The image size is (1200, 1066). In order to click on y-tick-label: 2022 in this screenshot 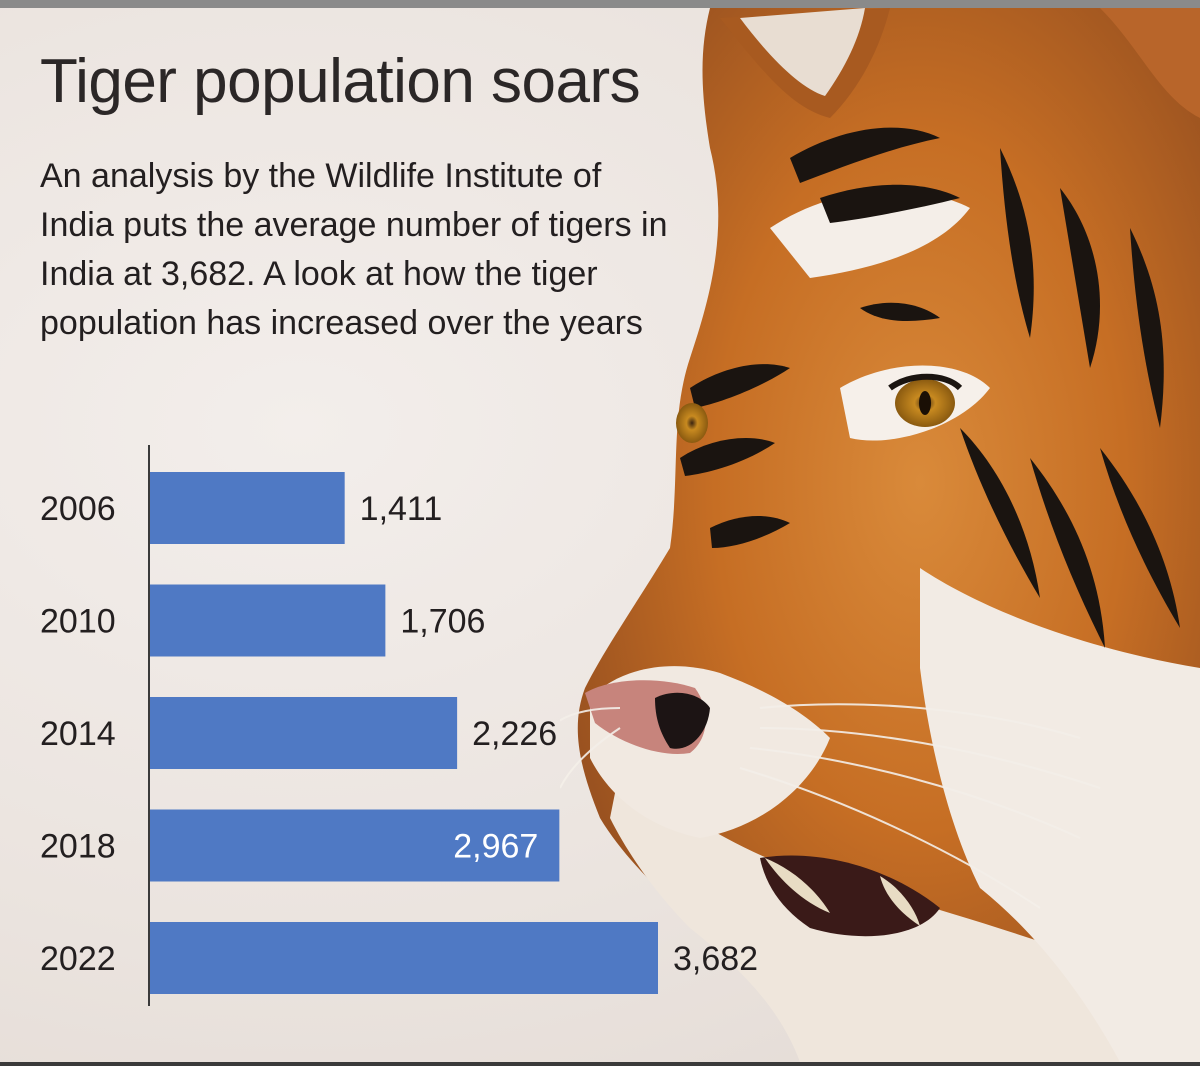, I will do `click(78, 959)`.